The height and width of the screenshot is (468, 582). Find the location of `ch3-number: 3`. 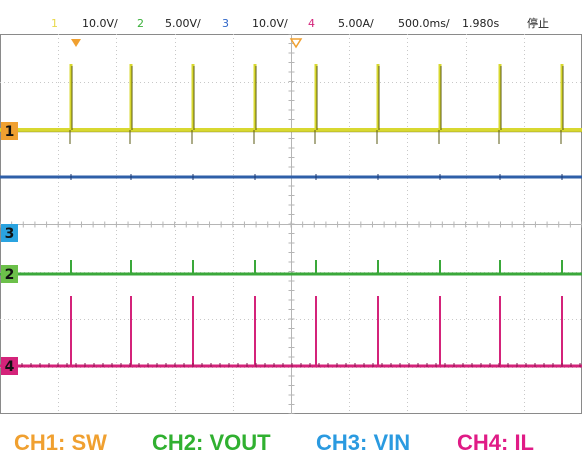

ch3-number: 3 is located at coordinates (225, 24).